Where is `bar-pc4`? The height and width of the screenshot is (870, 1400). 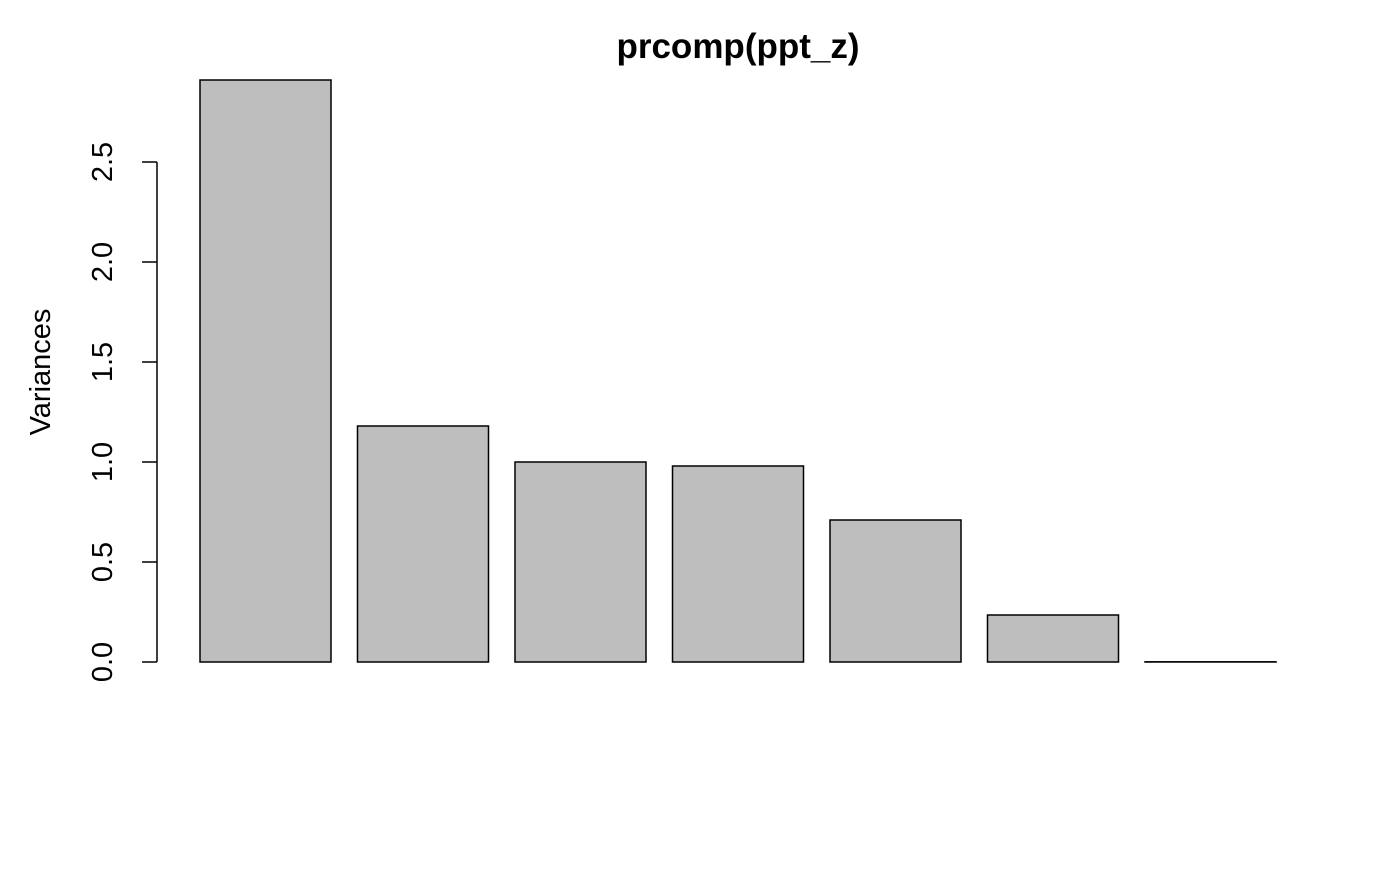
bar-pc4 is located at coordinates (738, 564).